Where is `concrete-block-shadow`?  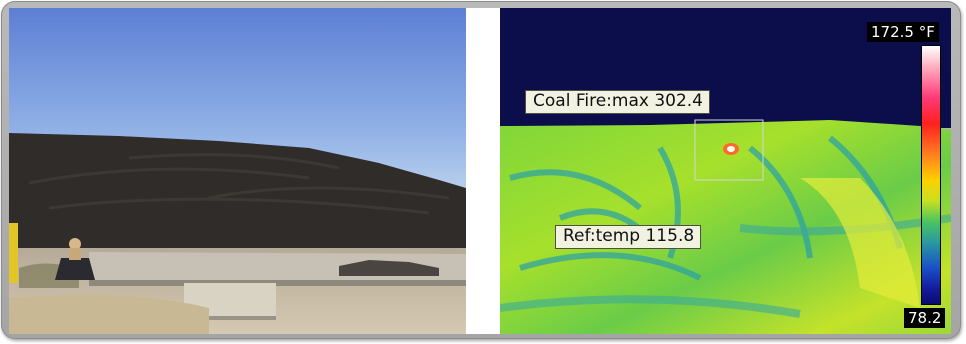 concrete-block-shadow is located at coordinates (230, 318).